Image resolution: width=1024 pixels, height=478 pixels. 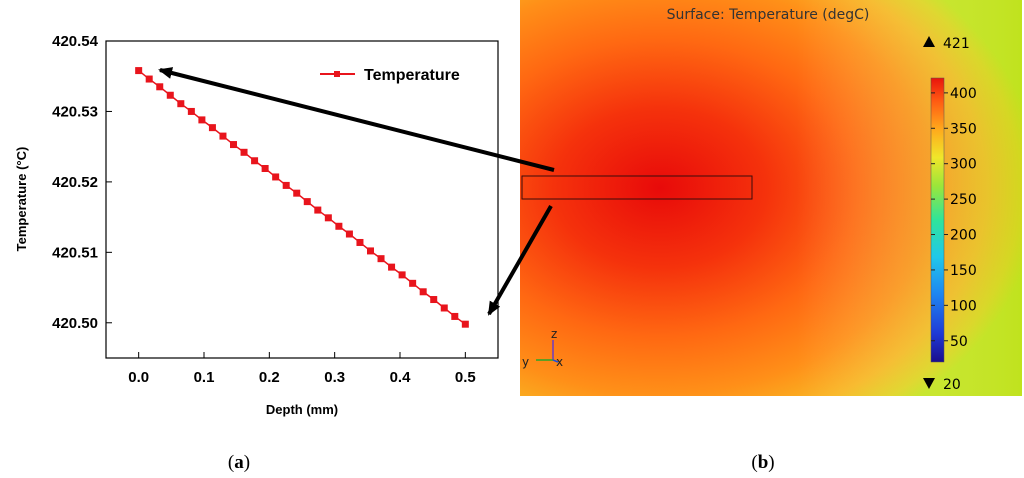 I want to click on colorbar-tick-label: 400, so click(x=963, y=94).